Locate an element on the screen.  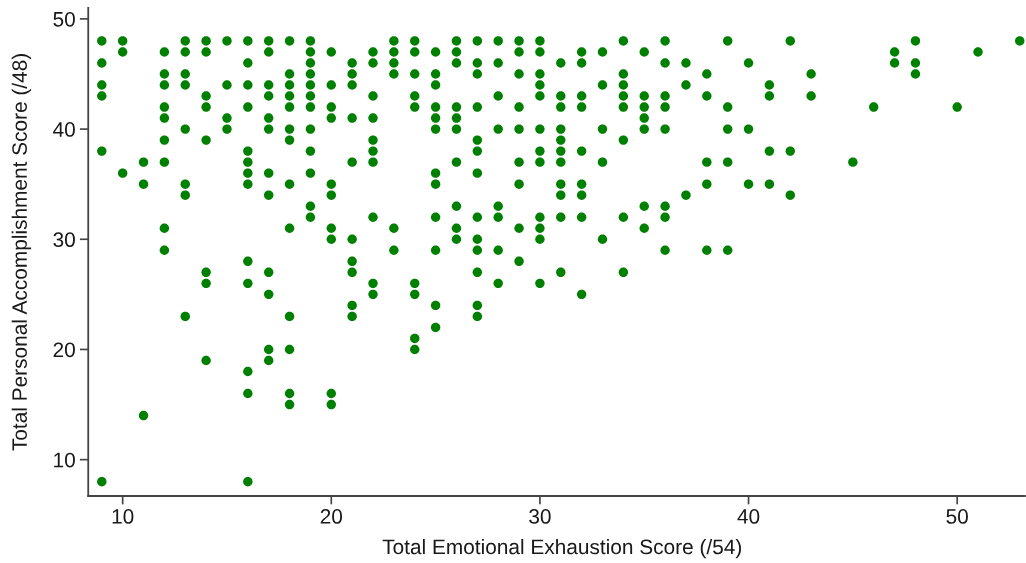
y-tick-label: 10 is located at coordinates (64, 460).